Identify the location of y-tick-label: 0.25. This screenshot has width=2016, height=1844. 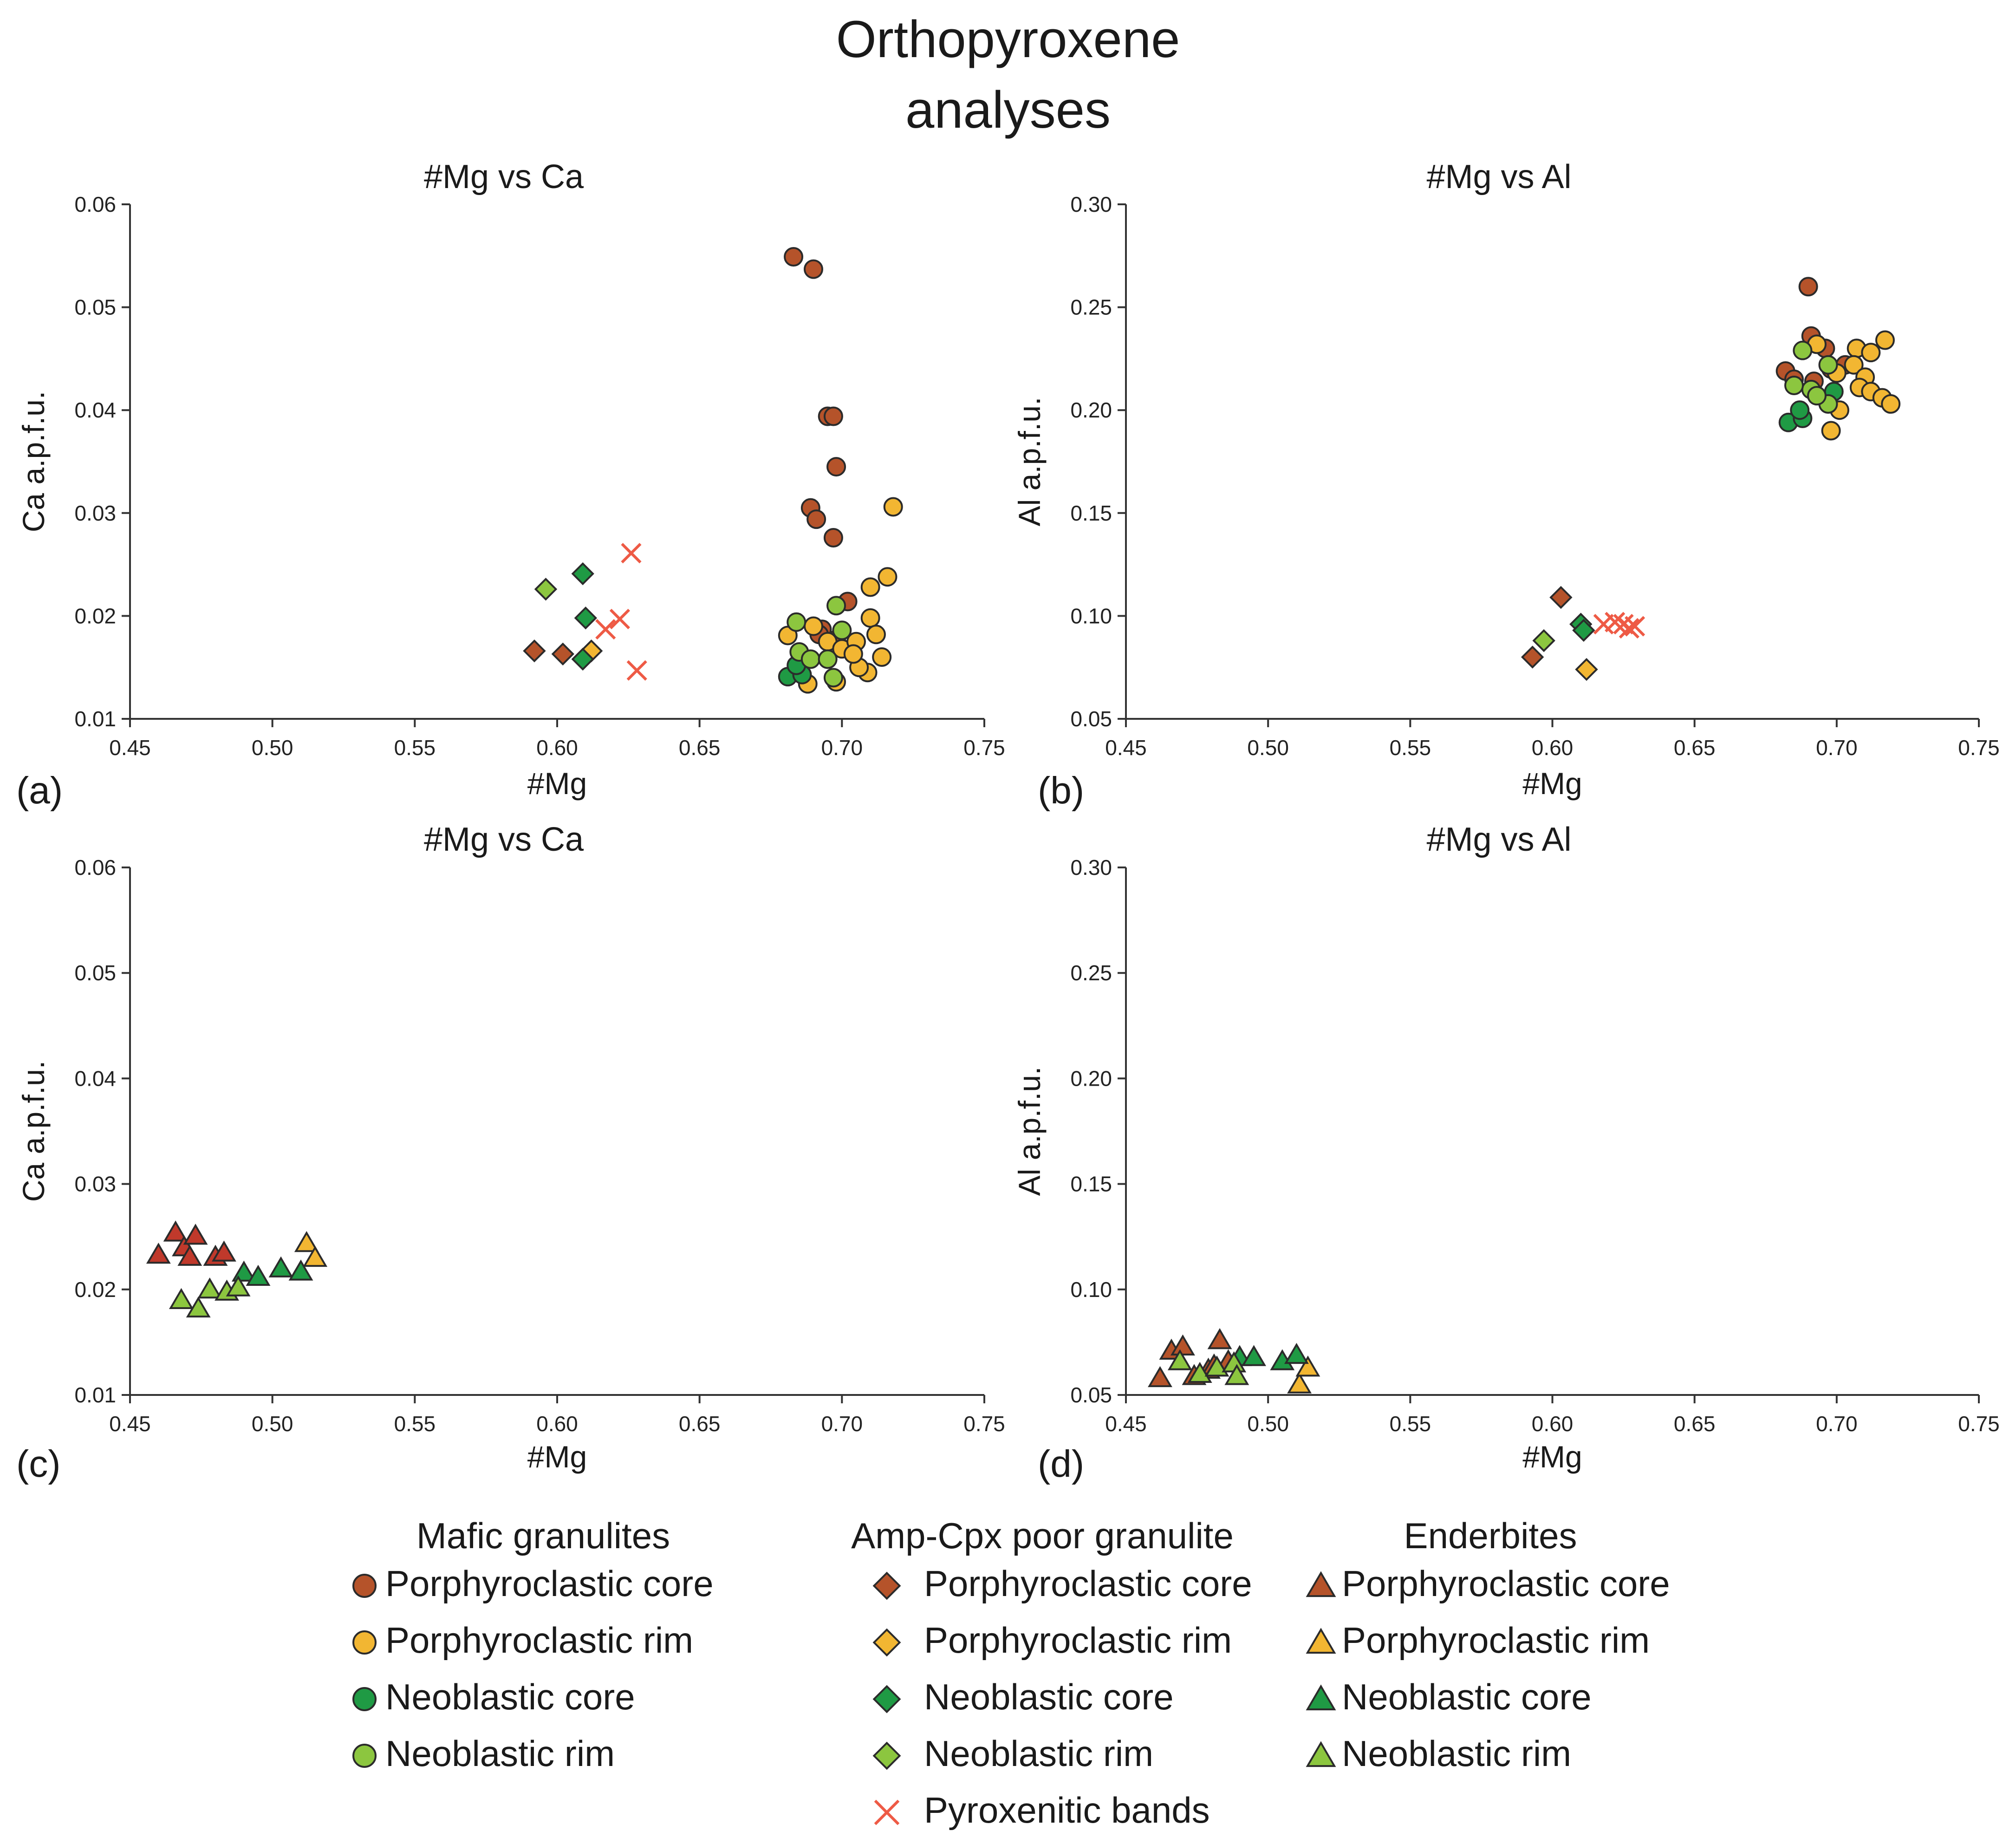
(1091, 307).